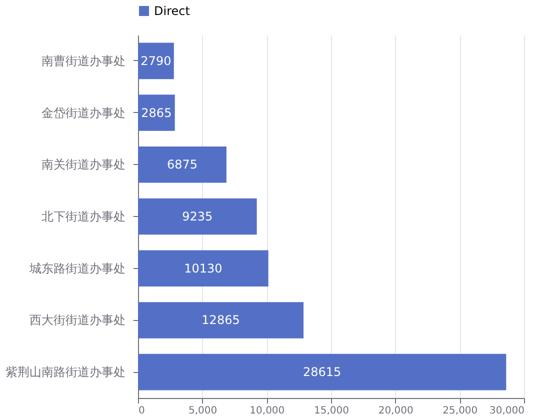  Describe the element at coordinates (156, 61) in the screenshot. I see `data-label: 2790` at that location.